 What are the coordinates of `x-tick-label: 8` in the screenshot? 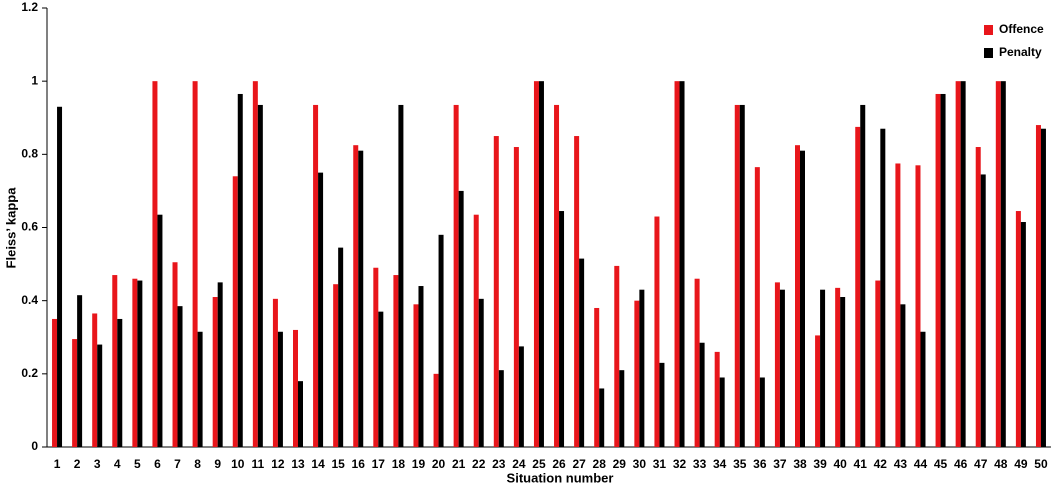 It's located at (197, 464).